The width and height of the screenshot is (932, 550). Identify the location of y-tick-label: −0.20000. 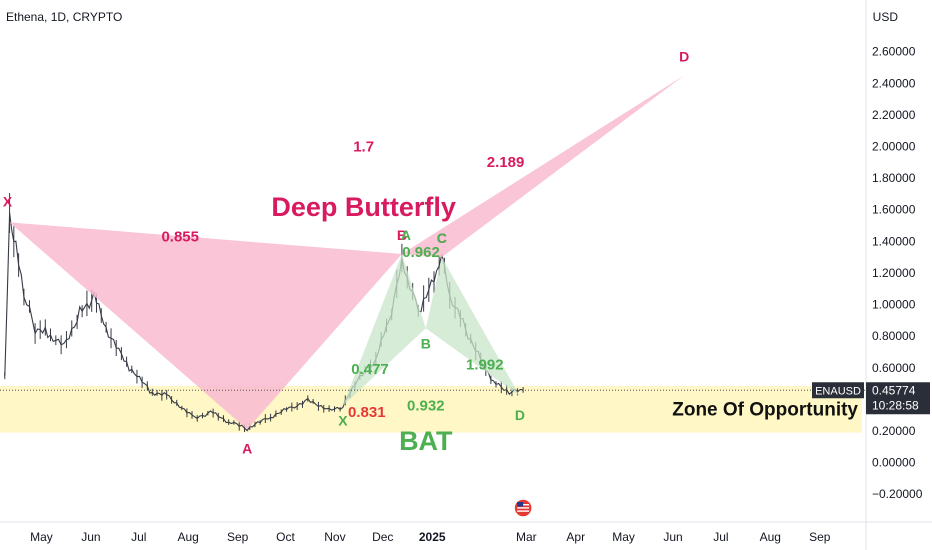
(897, 494).